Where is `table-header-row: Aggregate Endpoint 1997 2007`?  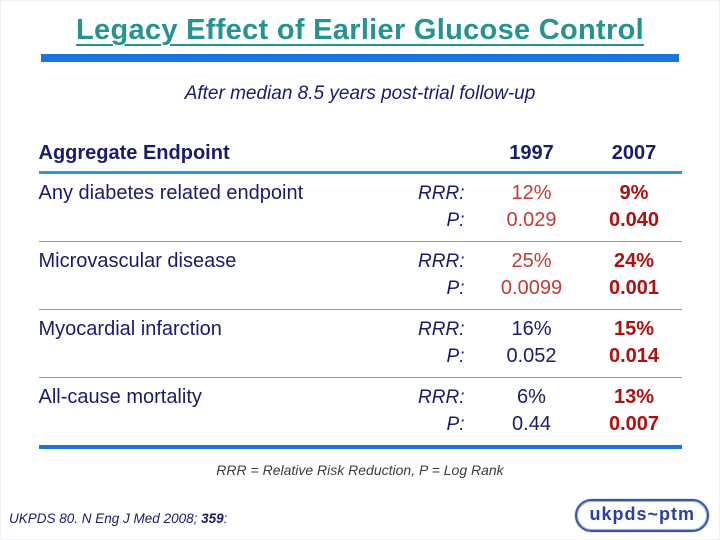 table-header-row: Aggregate Endpoint 1997 2007 is located at coordinates (360, 158).